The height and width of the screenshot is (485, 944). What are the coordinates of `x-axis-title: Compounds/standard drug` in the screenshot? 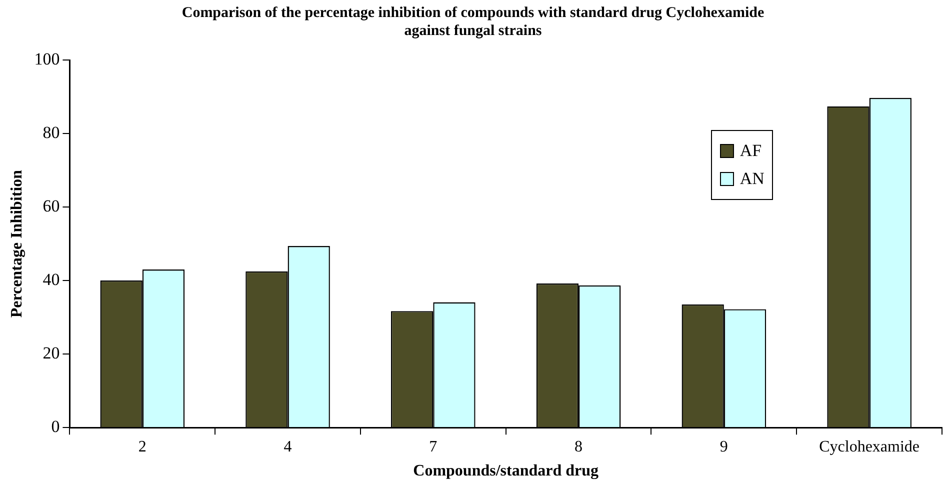 It's located at (506, 471).